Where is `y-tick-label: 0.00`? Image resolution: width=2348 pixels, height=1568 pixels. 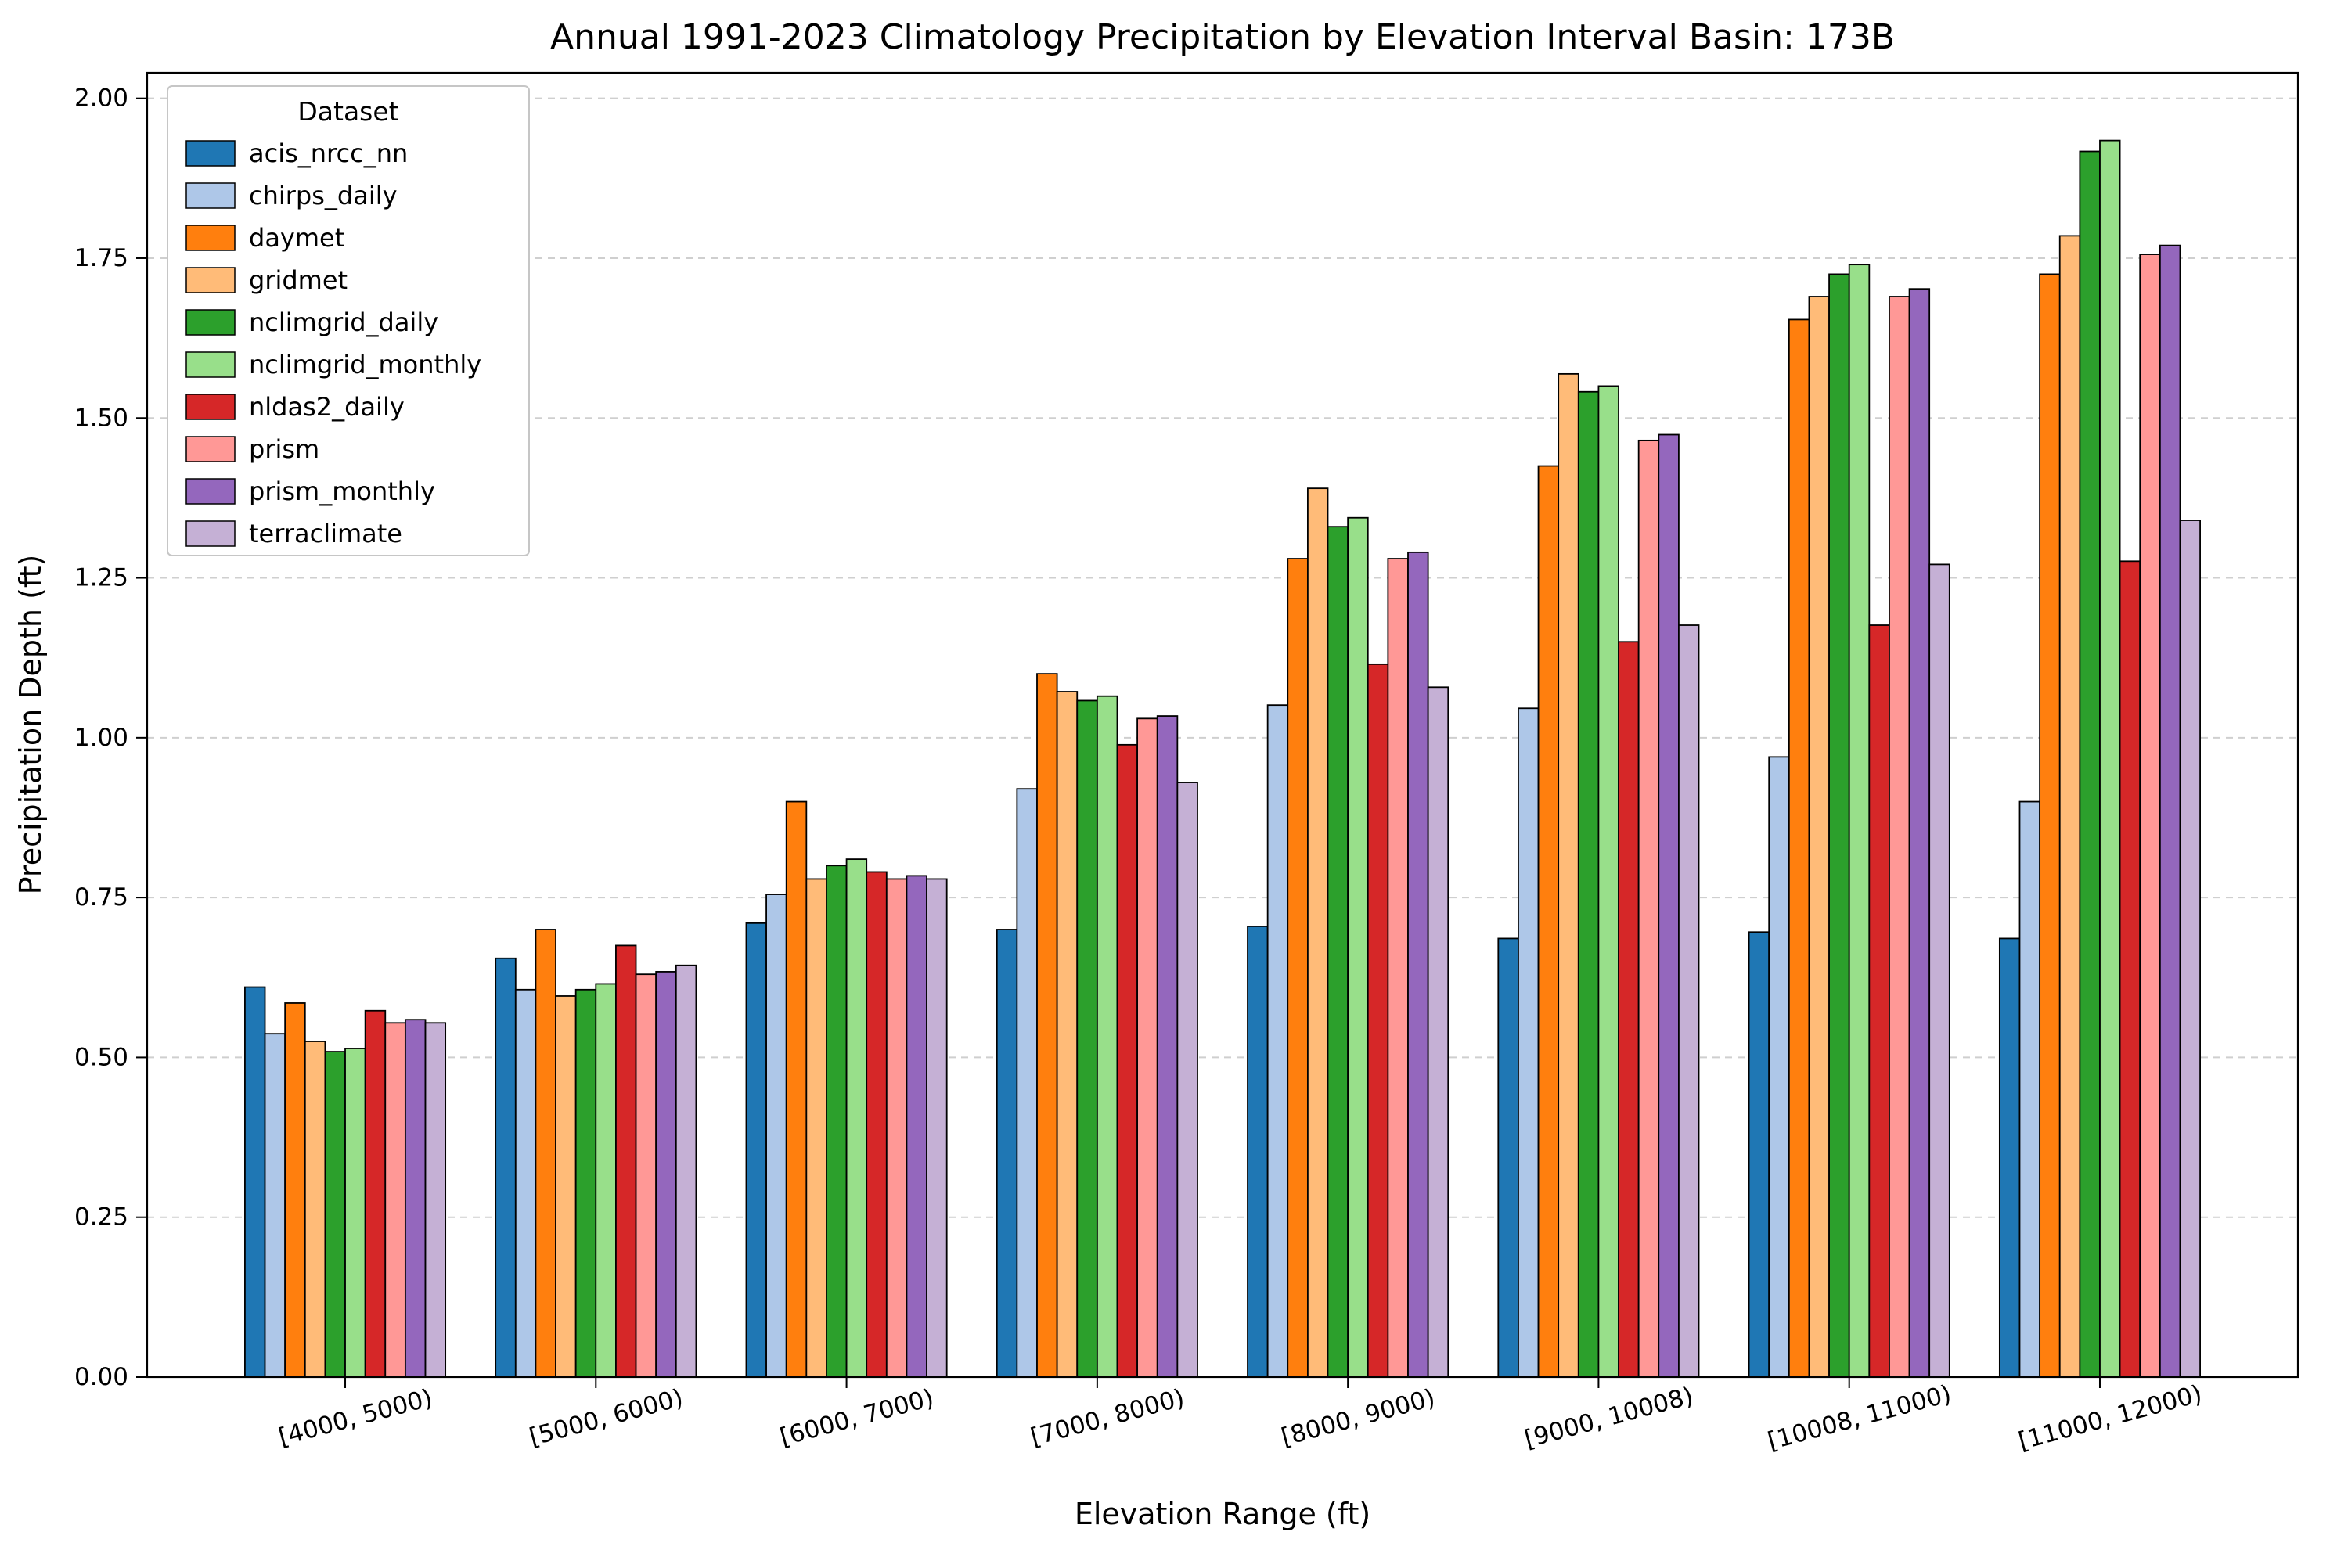
y-tick-label: 0.00 is located at coordinates (101, 1377).